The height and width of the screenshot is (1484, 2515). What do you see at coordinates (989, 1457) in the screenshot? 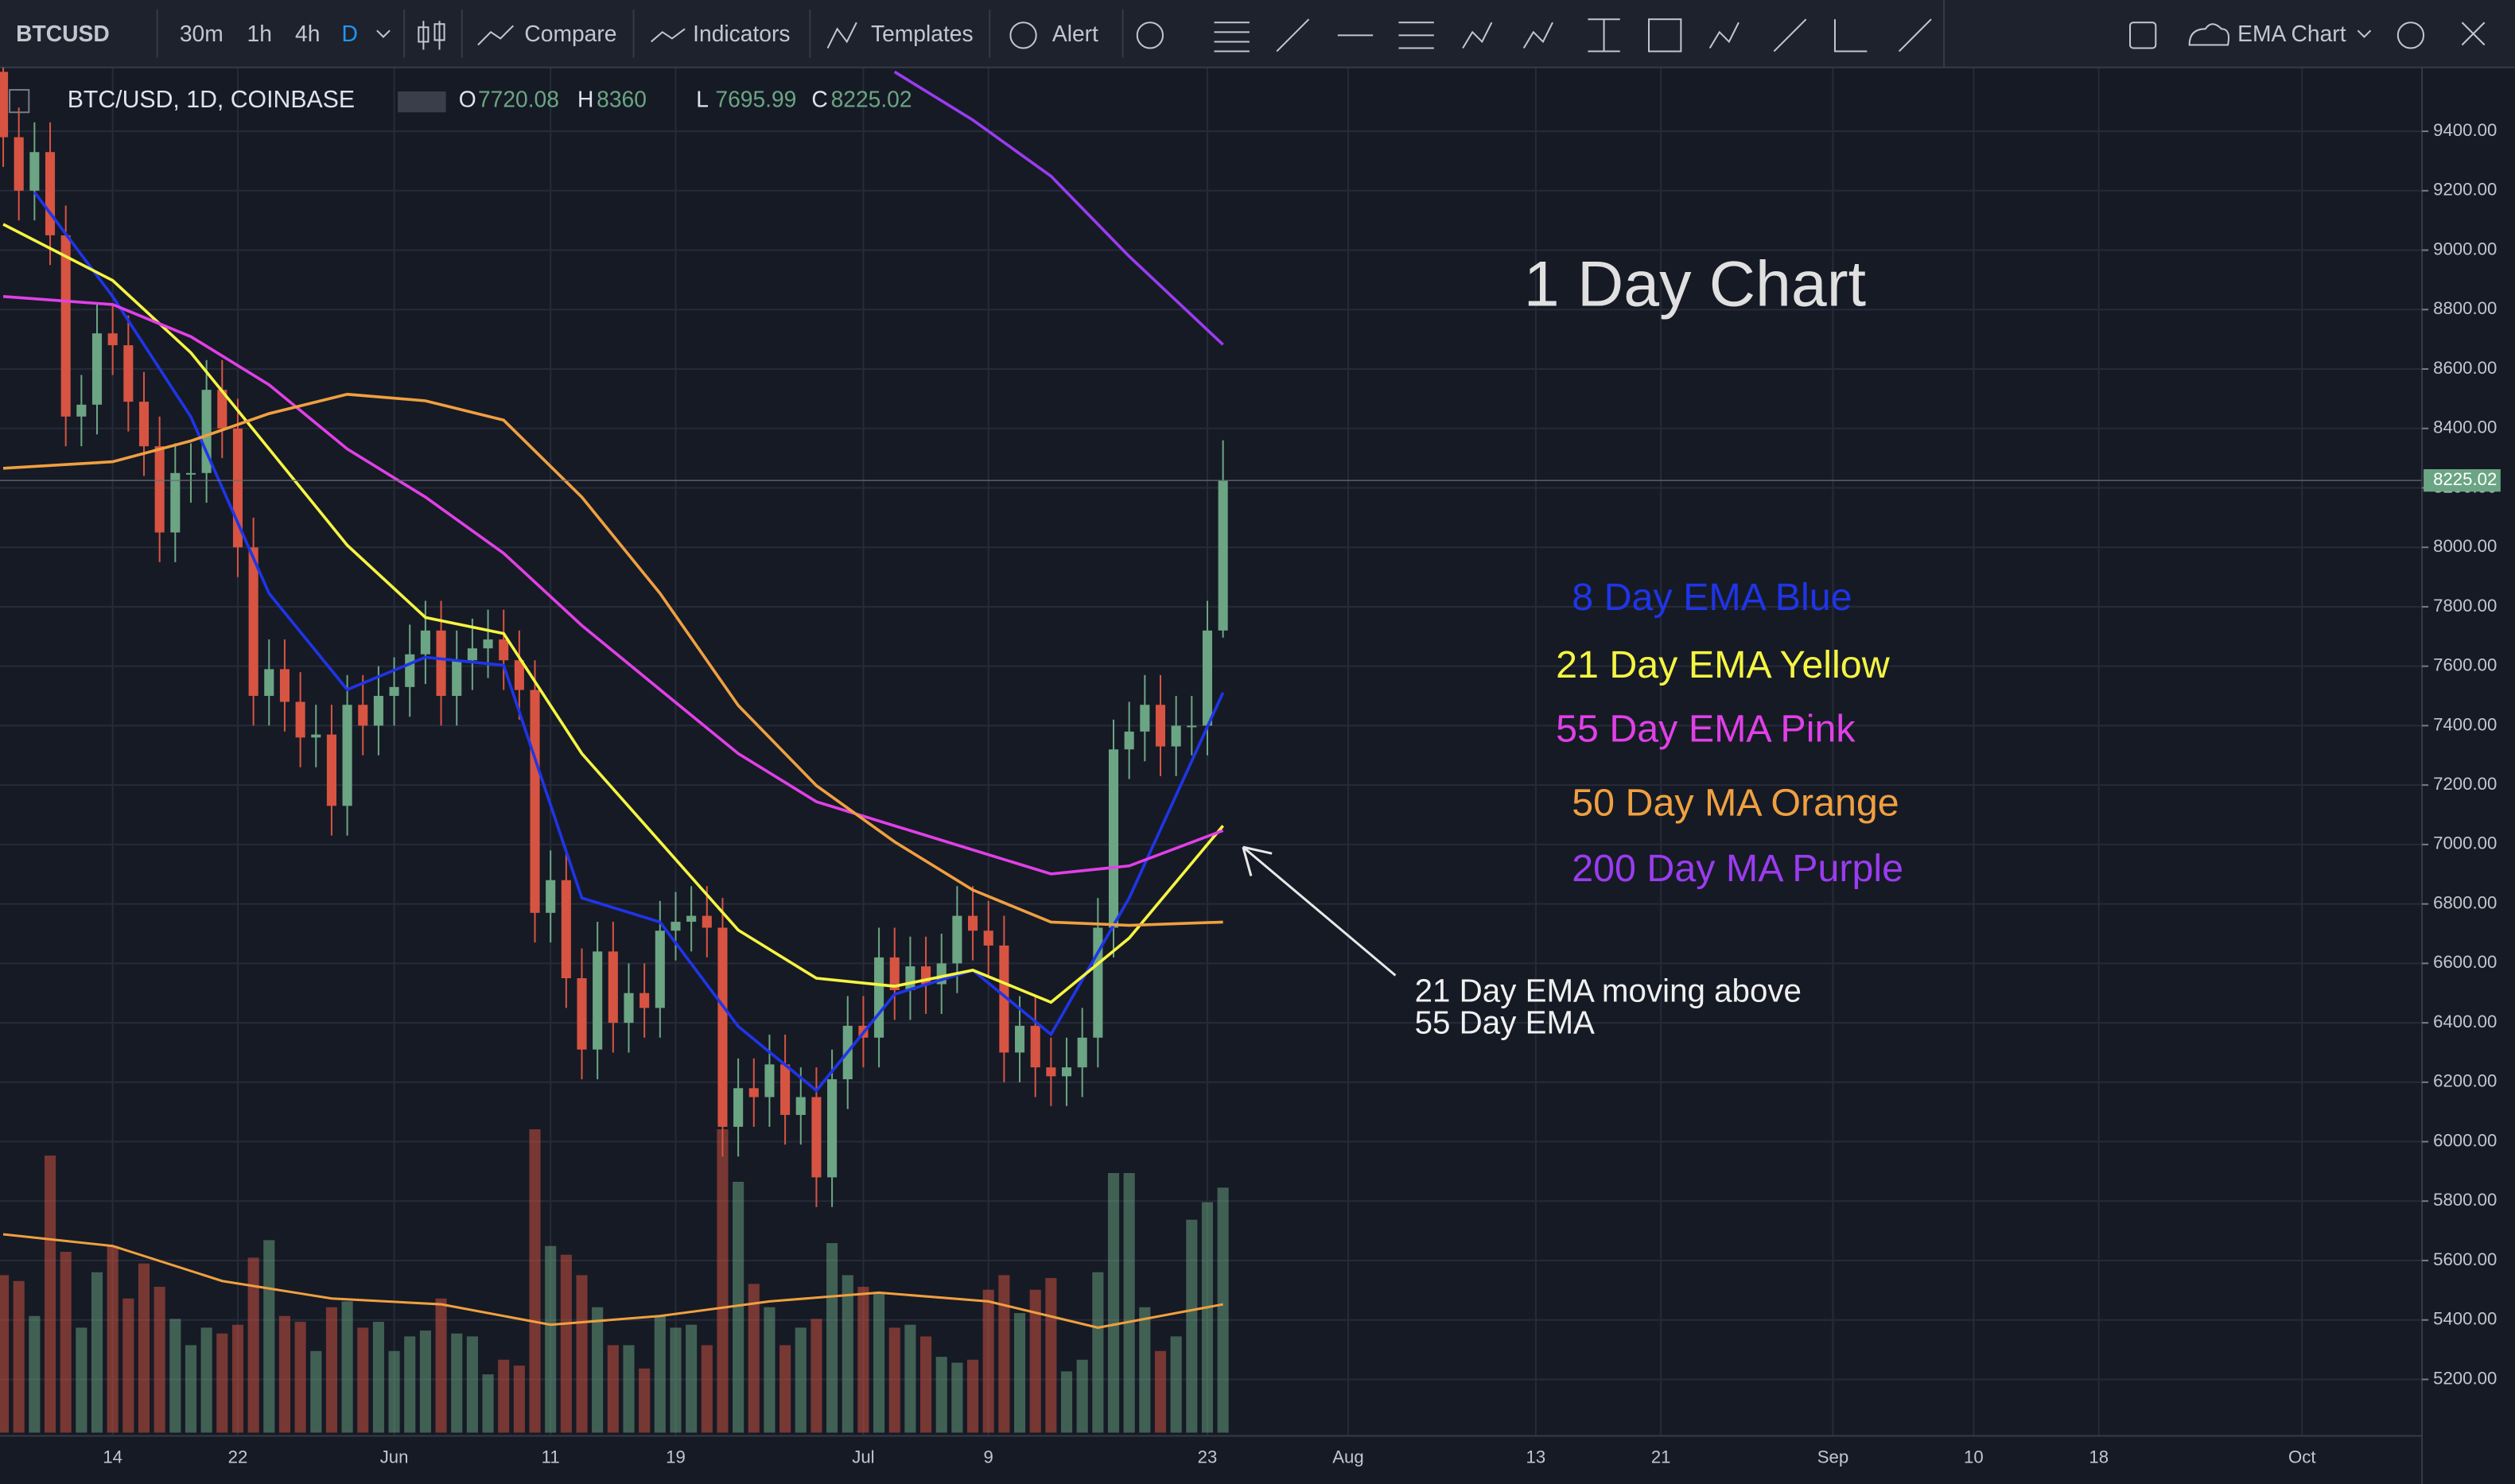
I see `x-tick-label: 9` at bounding box center [989, 1457].